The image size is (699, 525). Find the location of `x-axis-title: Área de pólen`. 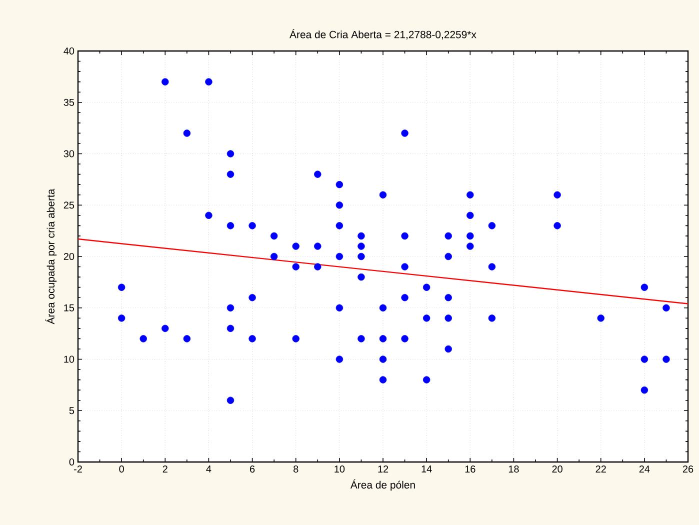

x-axis-title: Área de pólen is located at coordinates (382, 485).